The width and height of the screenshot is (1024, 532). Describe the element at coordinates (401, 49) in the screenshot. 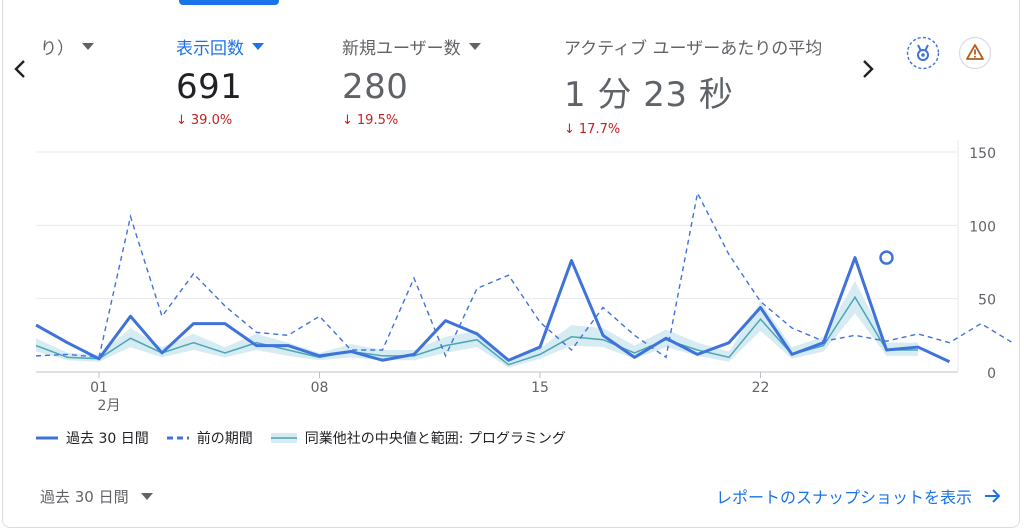

I see `metric-label: 新規ユーザー数` at that location.